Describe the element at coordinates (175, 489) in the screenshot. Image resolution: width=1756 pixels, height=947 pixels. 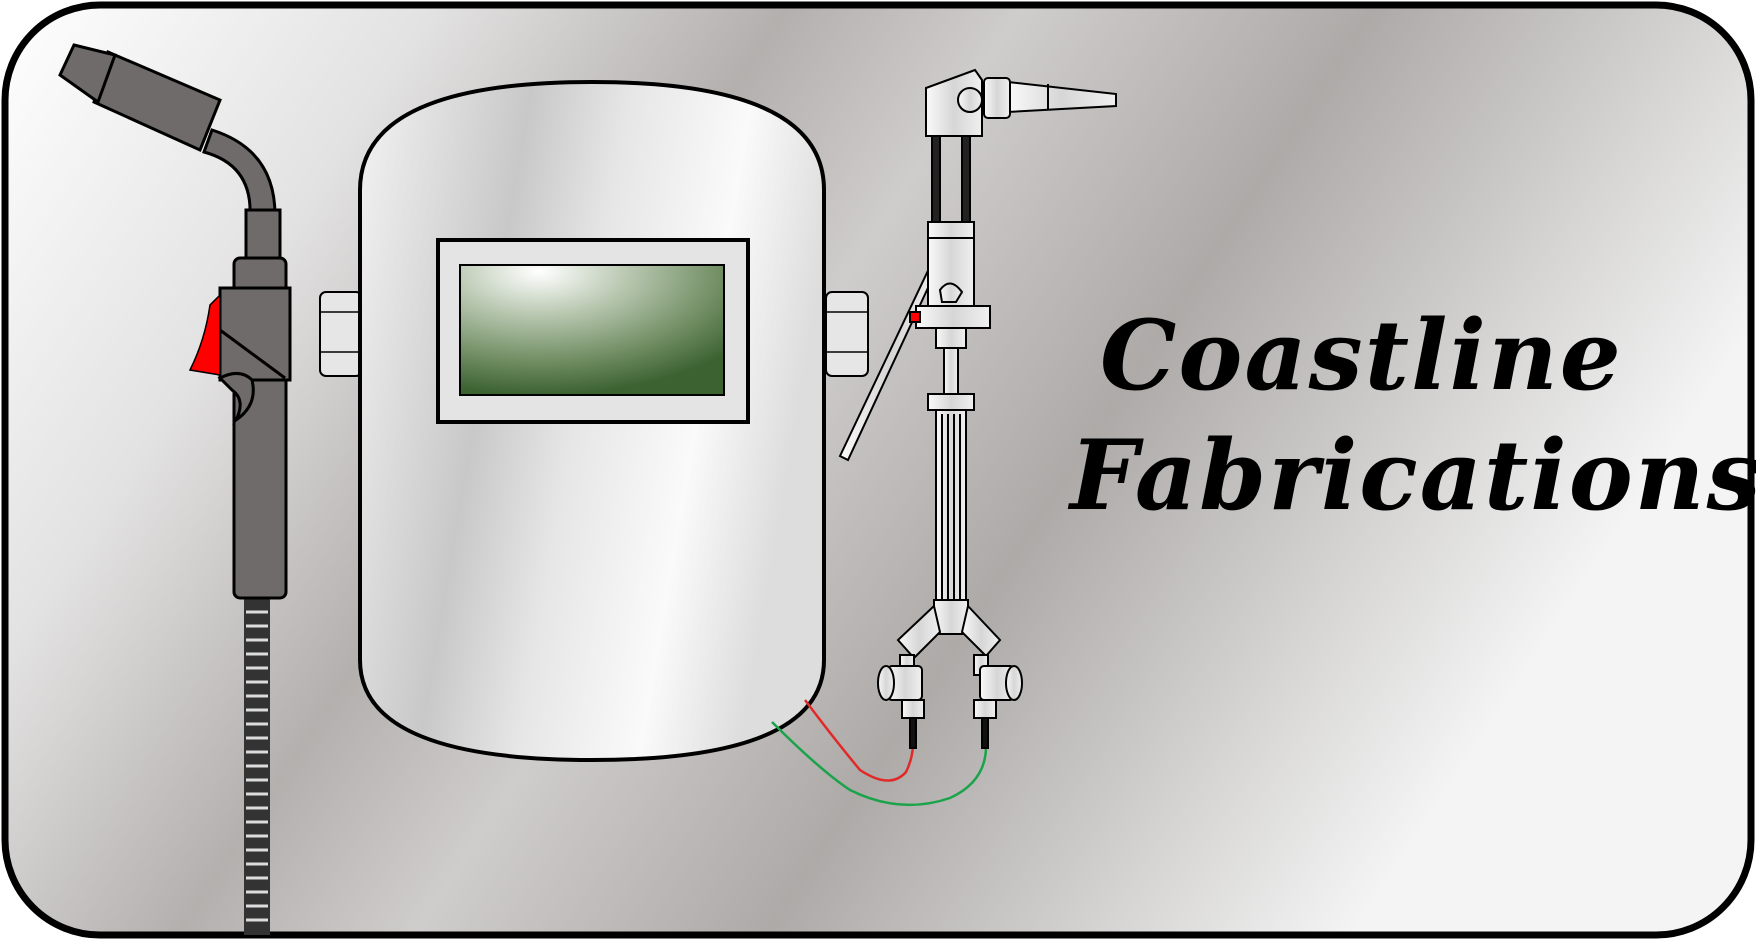
I see `mig-welding-gun-icon` at that location.